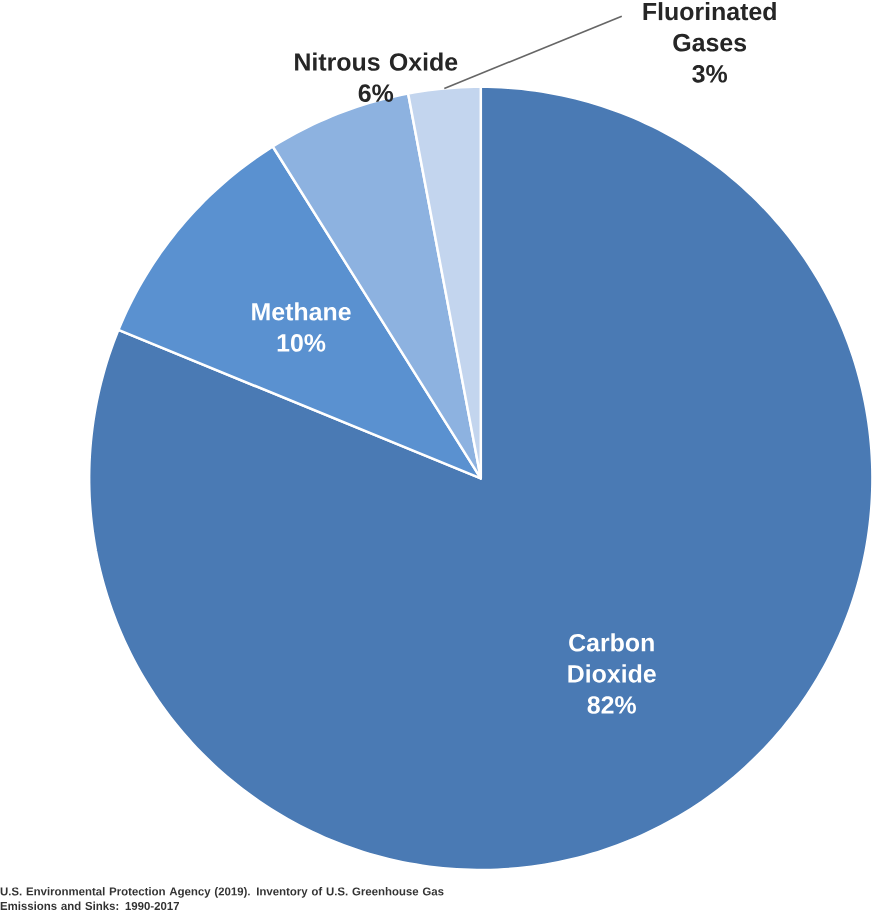 This screenshot has width=874, height=910. I want to click on data-label: 3%, so click(710, 74).